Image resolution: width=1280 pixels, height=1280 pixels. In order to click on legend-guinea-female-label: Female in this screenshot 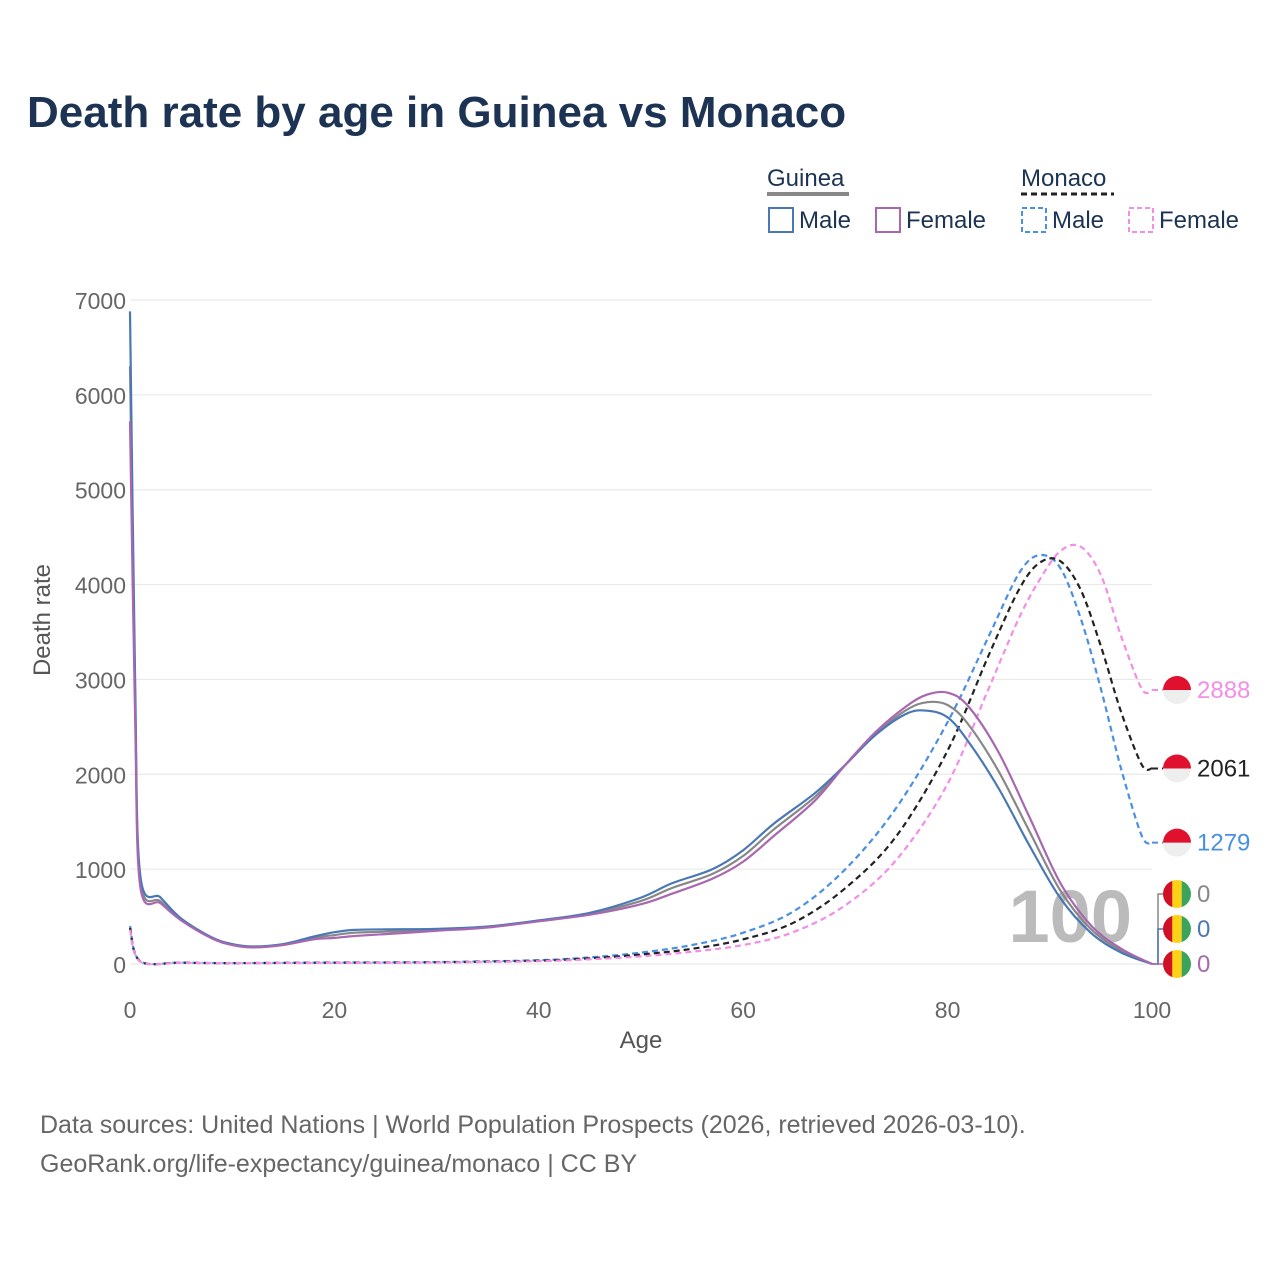, I will do `click(946, 220)`.